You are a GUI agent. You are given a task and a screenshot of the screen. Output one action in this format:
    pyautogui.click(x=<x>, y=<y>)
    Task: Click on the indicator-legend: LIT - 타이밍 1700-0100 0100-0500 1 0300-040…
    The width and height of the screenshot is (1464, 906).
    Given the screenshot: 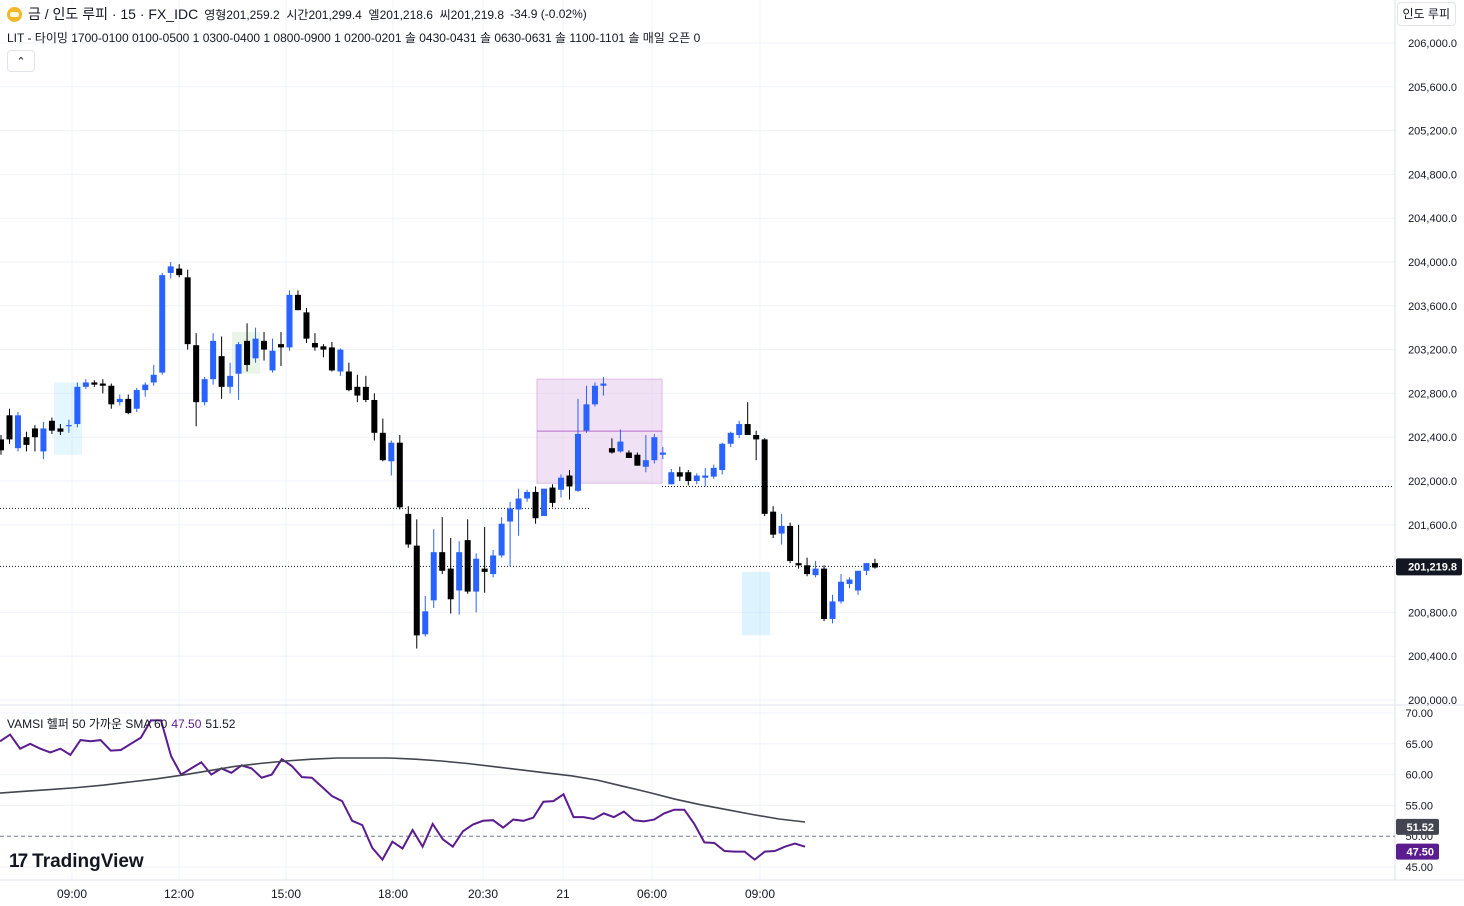 What is the action you would take?
    pyautogui.click(x=354, y=38)
    